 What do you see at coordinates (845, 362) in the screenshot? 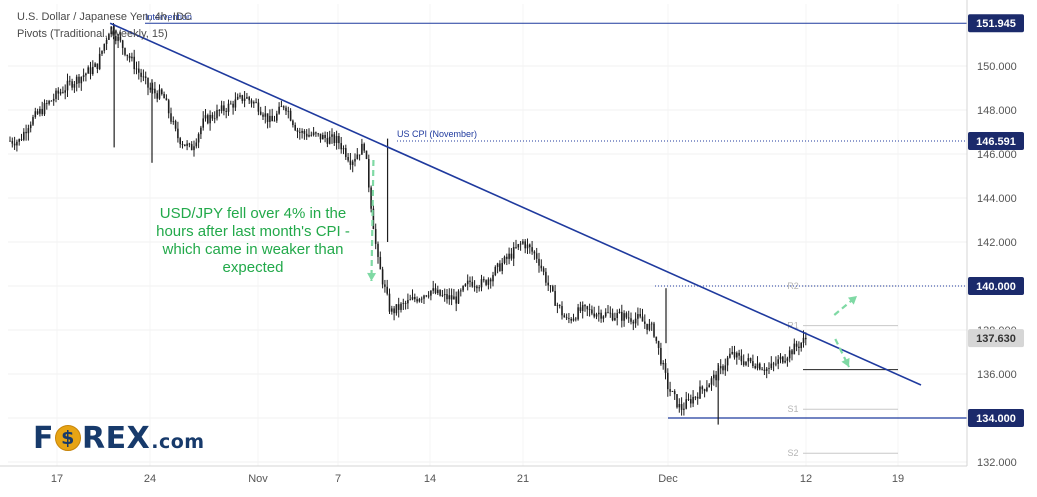
I see `downside-arrow-head` at bounding box center [845, 362].